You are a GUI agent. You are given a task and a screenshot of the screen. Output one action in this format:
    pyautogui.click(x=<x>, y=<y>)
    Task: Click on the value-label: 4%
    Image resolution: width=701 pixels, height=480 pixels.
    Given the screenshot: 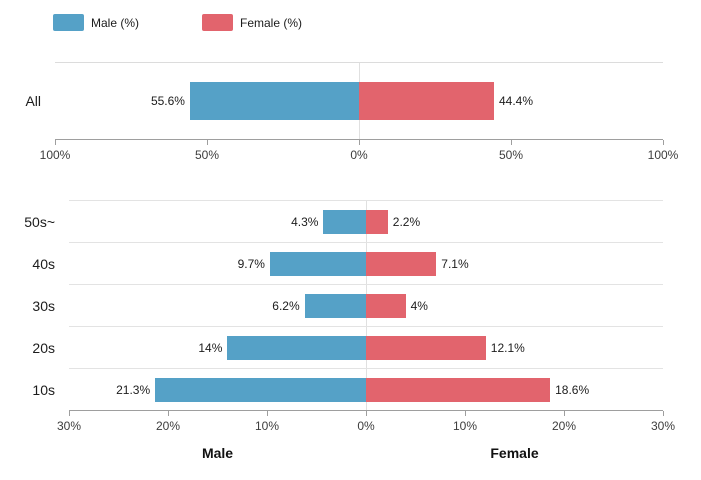 What is the action you would take?
    pyautogui.click(x=419, y=305)
    